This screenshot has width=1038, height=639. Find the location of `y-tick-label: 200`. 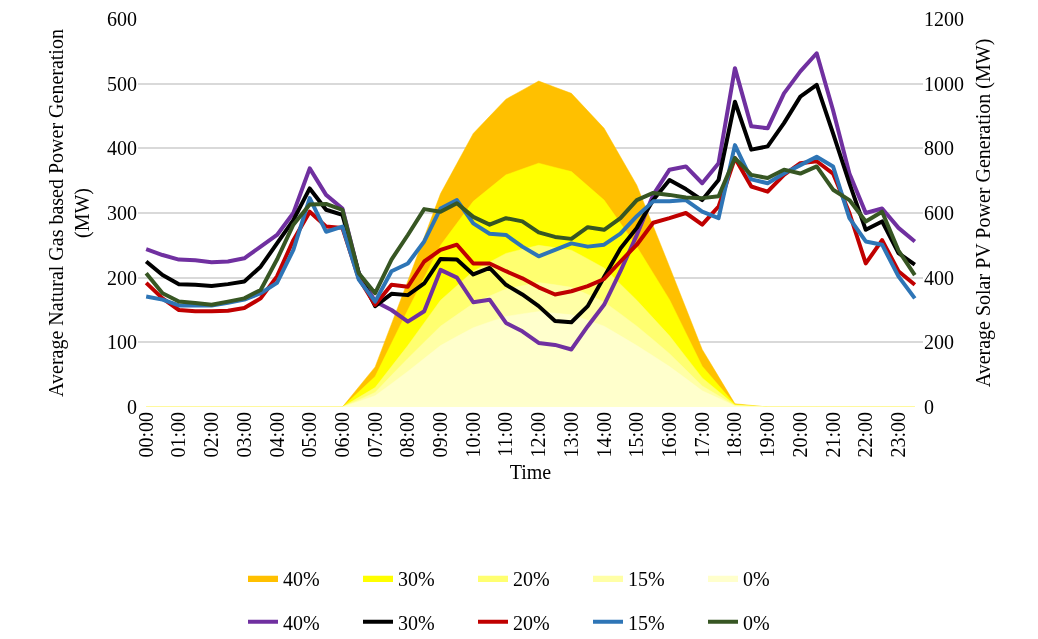

y-tick-label: 200 is located at coordinates (122, 277).